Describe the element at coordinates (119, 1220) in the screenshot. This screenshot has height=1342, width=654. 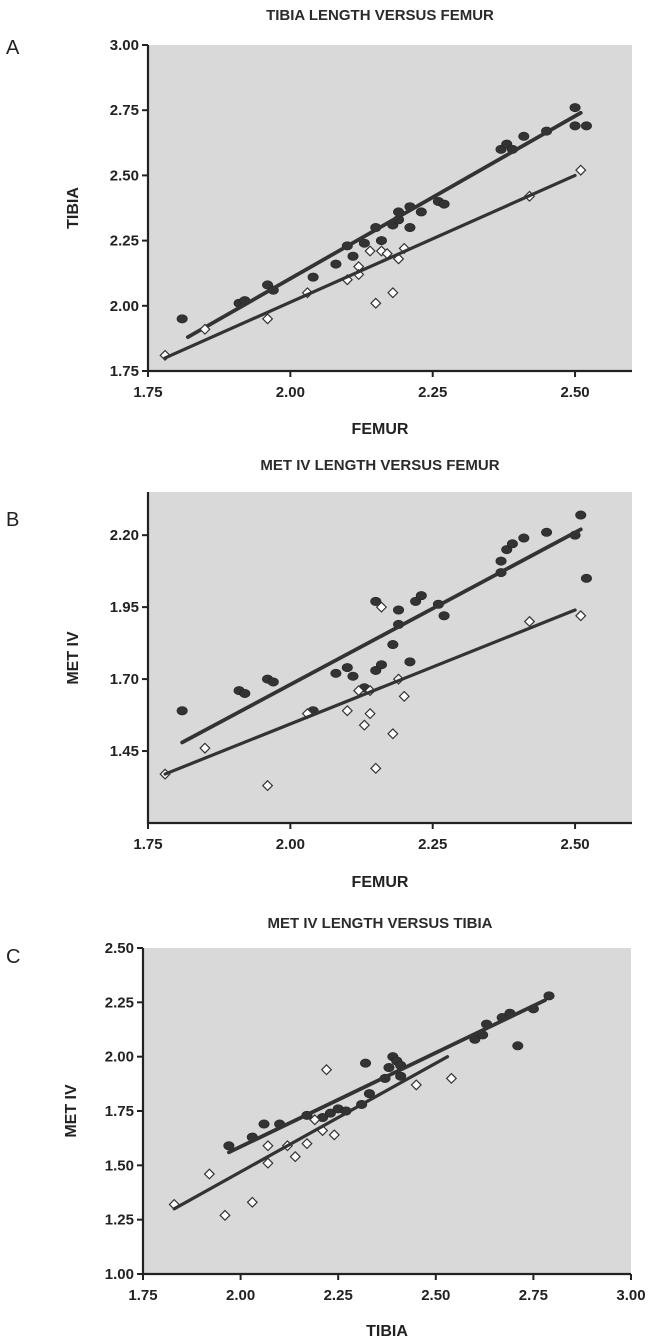
I see `y-tick-label: 1.25` at that location.